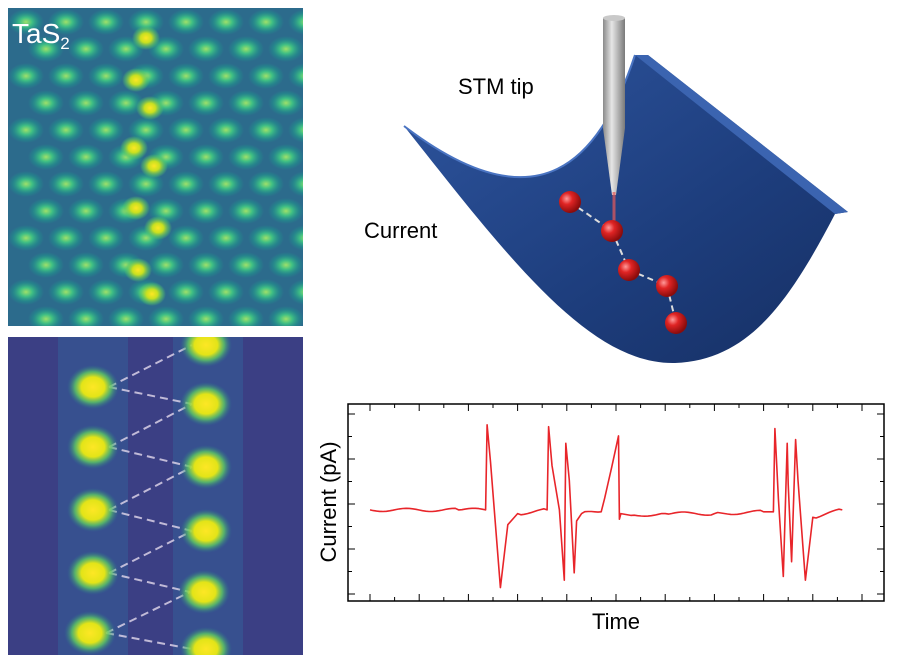 The width and height of the screenshot is (918, 666). Describe the element at coordinates (496, 86) in the screenshot. I see `stm-tip-label: STM tip` at that location.